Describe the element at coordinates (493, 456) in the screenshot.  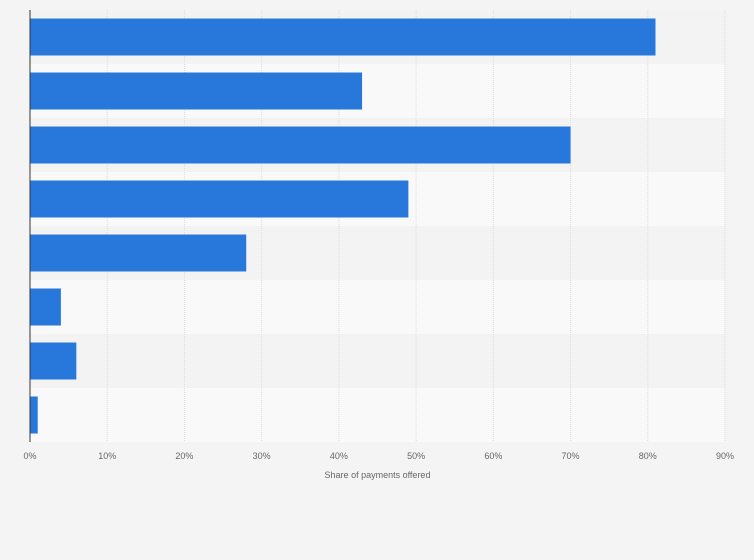
I see `x-tick-label: 60%` at that location.